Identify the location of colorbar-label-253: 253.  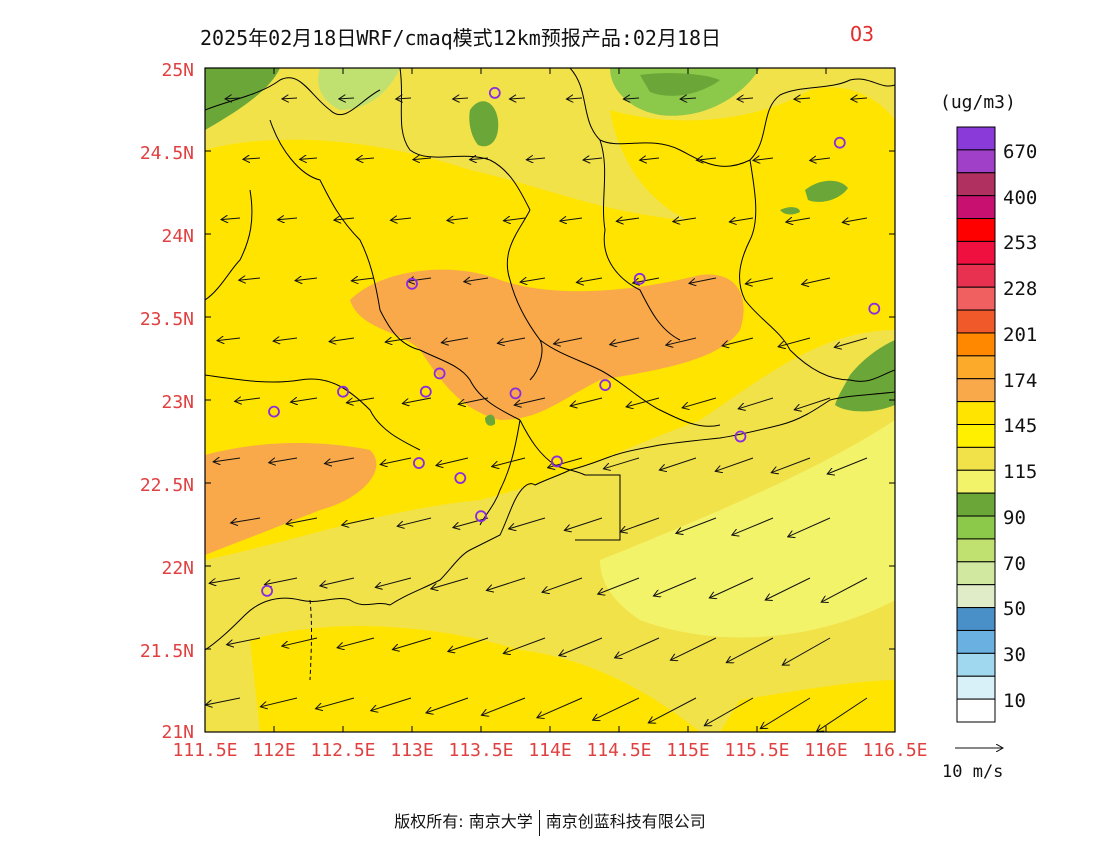
(1020, 243).